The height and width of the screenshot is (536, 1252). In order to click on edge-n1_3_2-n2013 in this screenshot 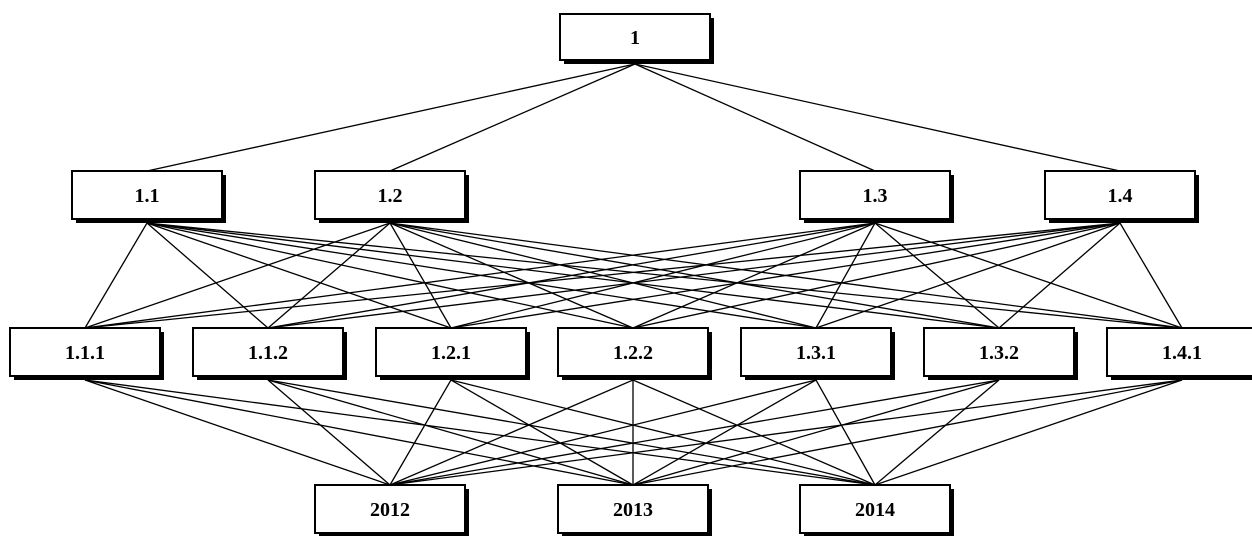, I will do `click(816, 432)`.